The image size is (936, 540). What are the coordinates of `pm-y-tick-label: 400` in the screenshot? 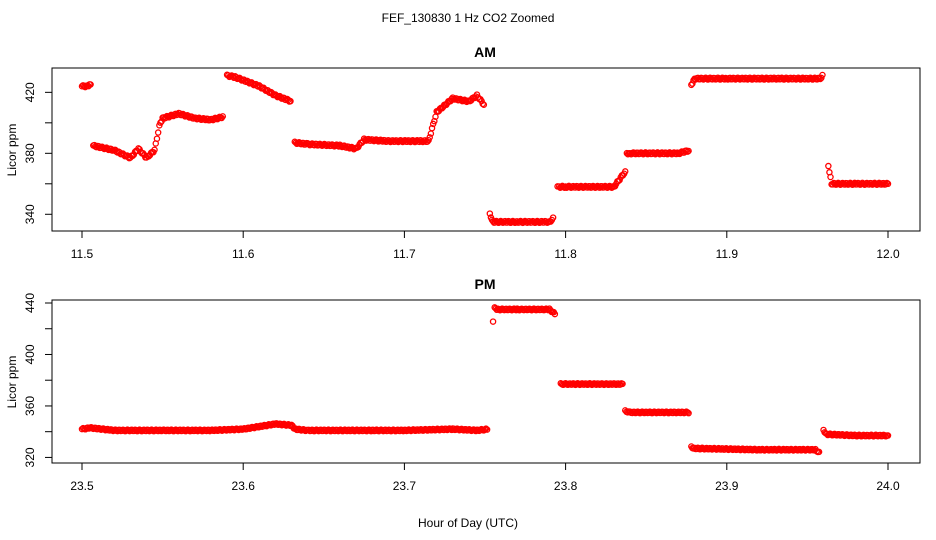 It's located at (30, 354).